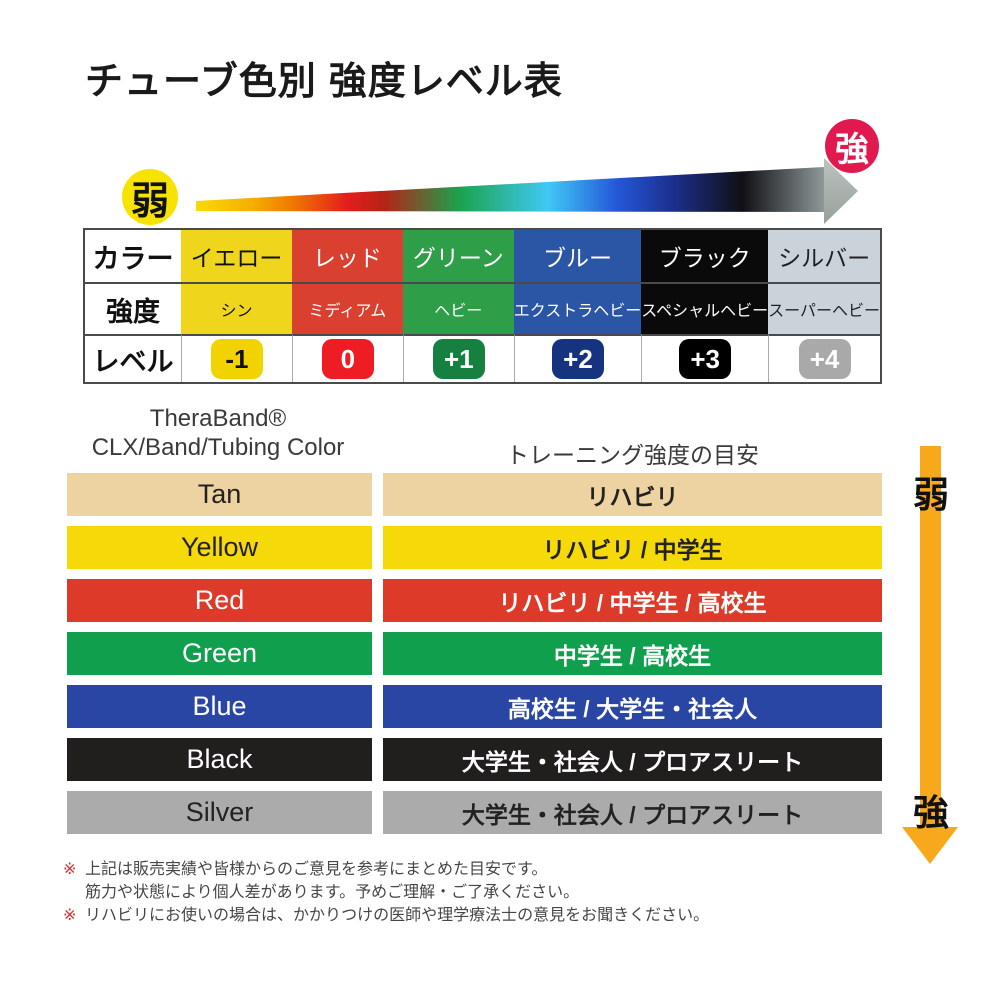 The width and height of the screenshot is (1000, 1000). What do you see at coordinates (930, 812) in the screenshot?
I see `vertical-strong-label: 強` at bounding box center [930, 812].